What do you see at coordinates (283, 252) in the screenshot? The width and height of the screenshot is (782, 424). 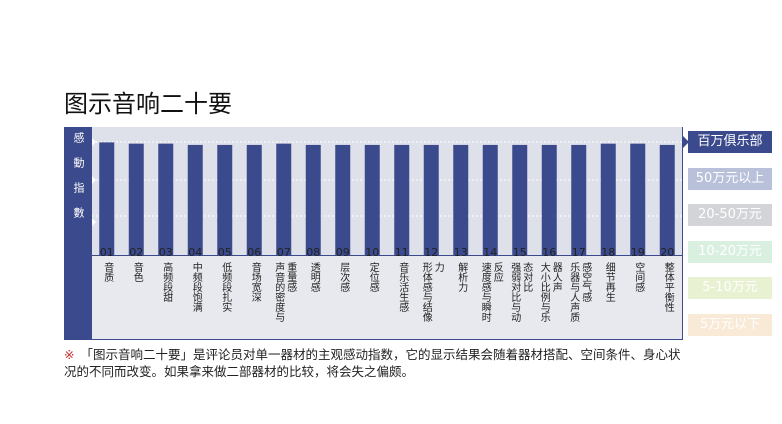 I see `category-number: 07` at bounding box center [283, 252].